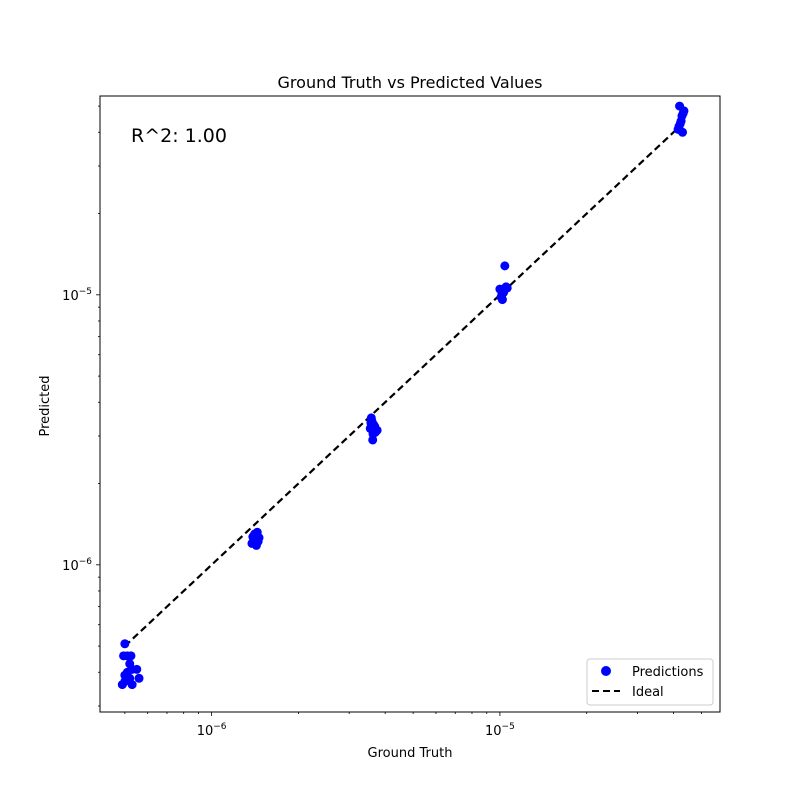 This screenshot has width=800, height=800. I want to click on x-tick-label: 10⁻⁶, so click(212, 730).